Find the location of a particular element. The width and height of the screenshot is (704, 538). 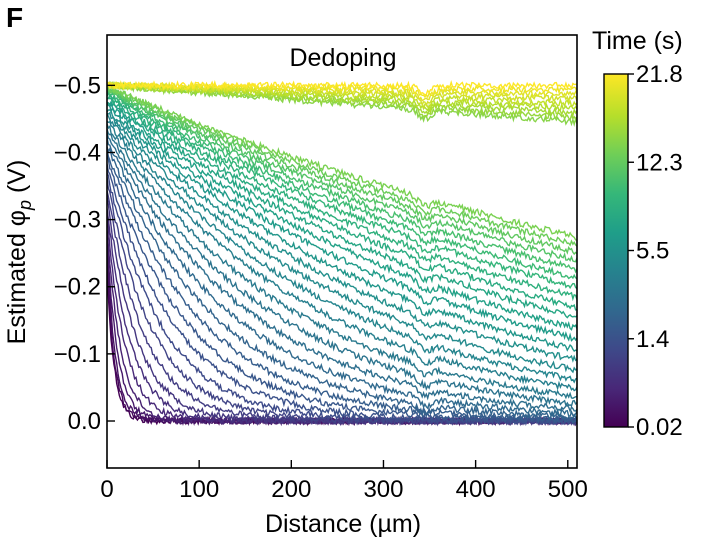

panel-letter: F is located at coordinates (14, 17).